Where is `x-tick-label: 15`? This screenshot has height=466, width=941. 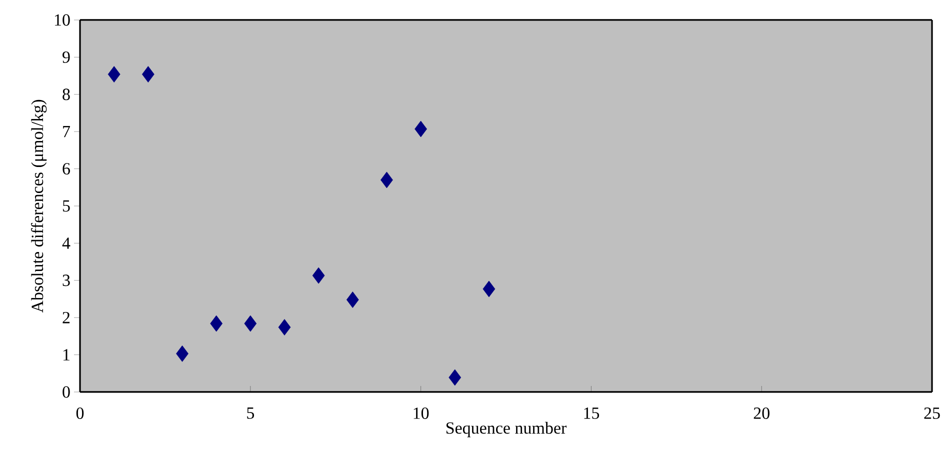 x-tick-label: 15 is located at coordinates (592, 413).